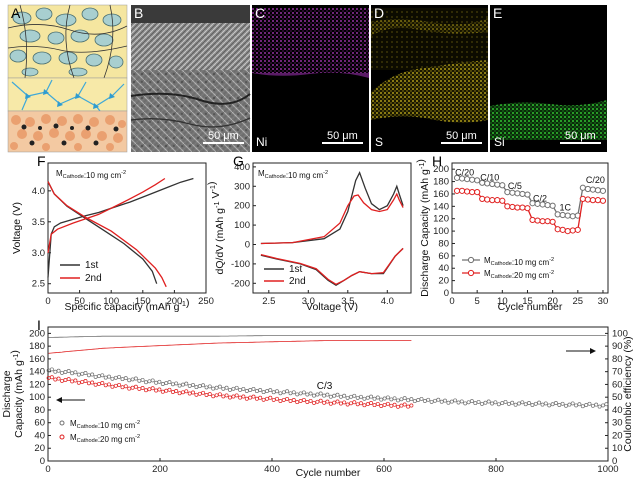  What do you see at coordinates (387, 301) in the screenshot?
I see `x-tick-label: 4.0` at bounding box center [387, 301].